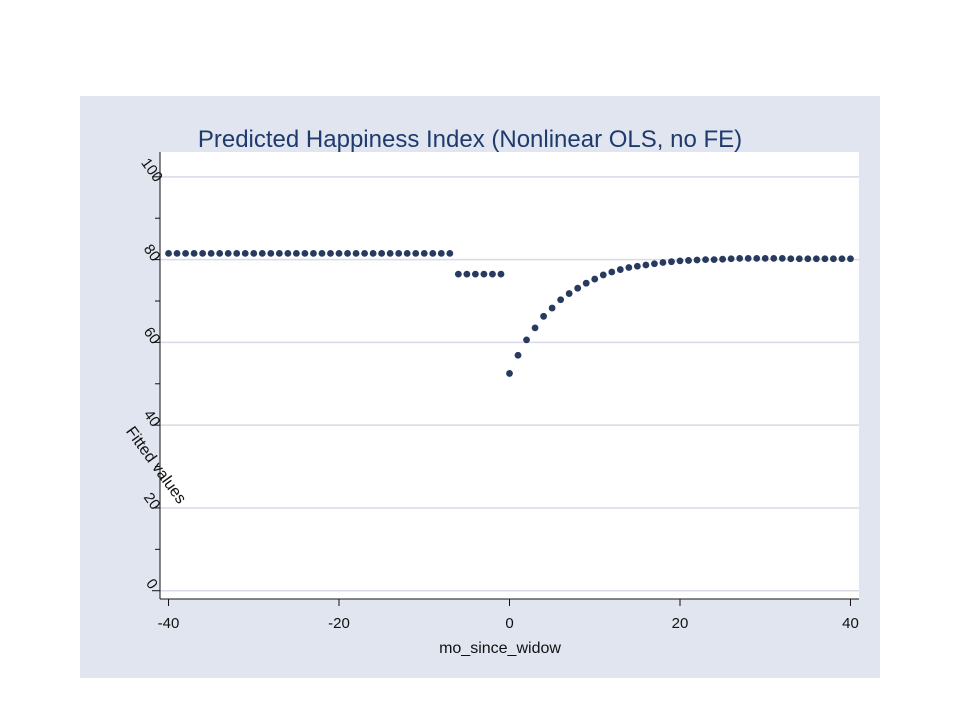  I want to click on x-tick-label: 40, so click(850, 623).